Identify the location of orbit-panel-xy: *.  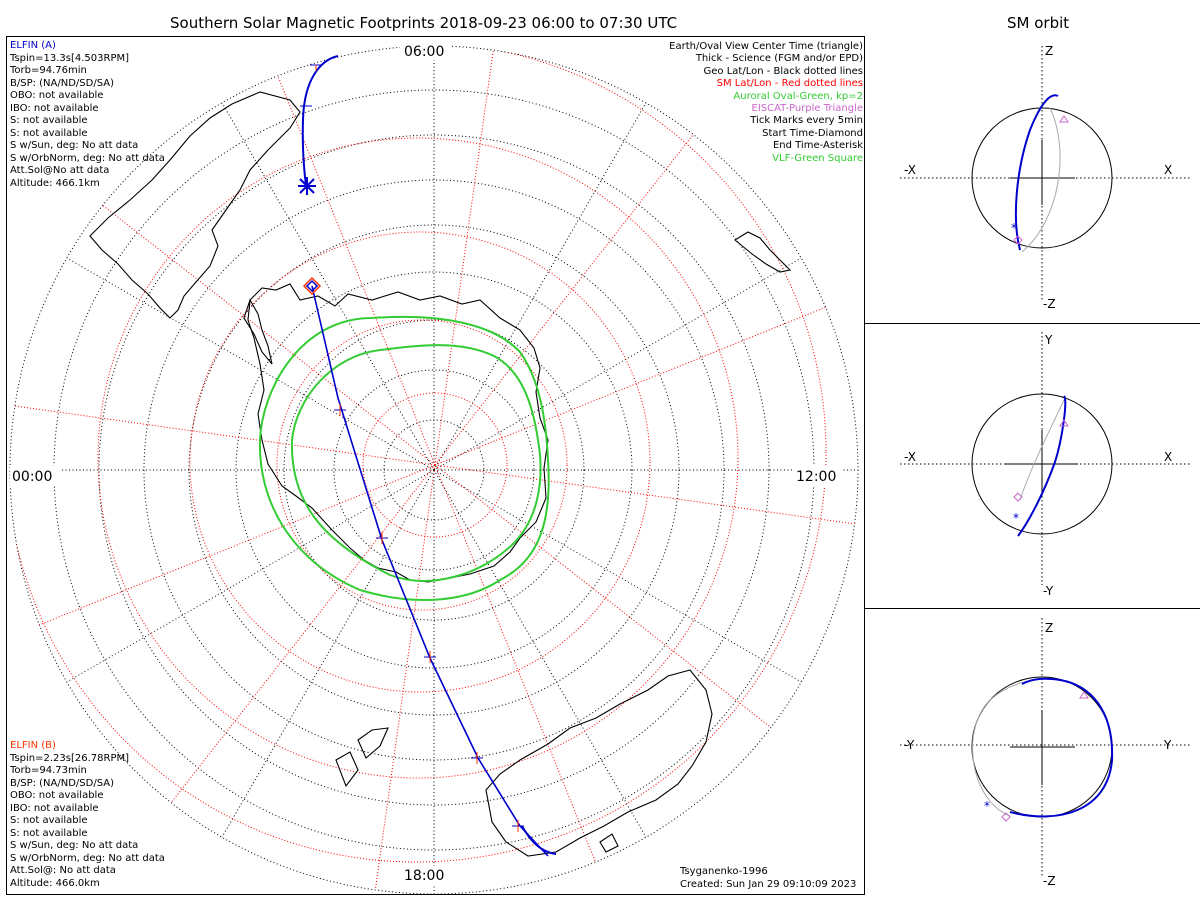
(1045, 458).